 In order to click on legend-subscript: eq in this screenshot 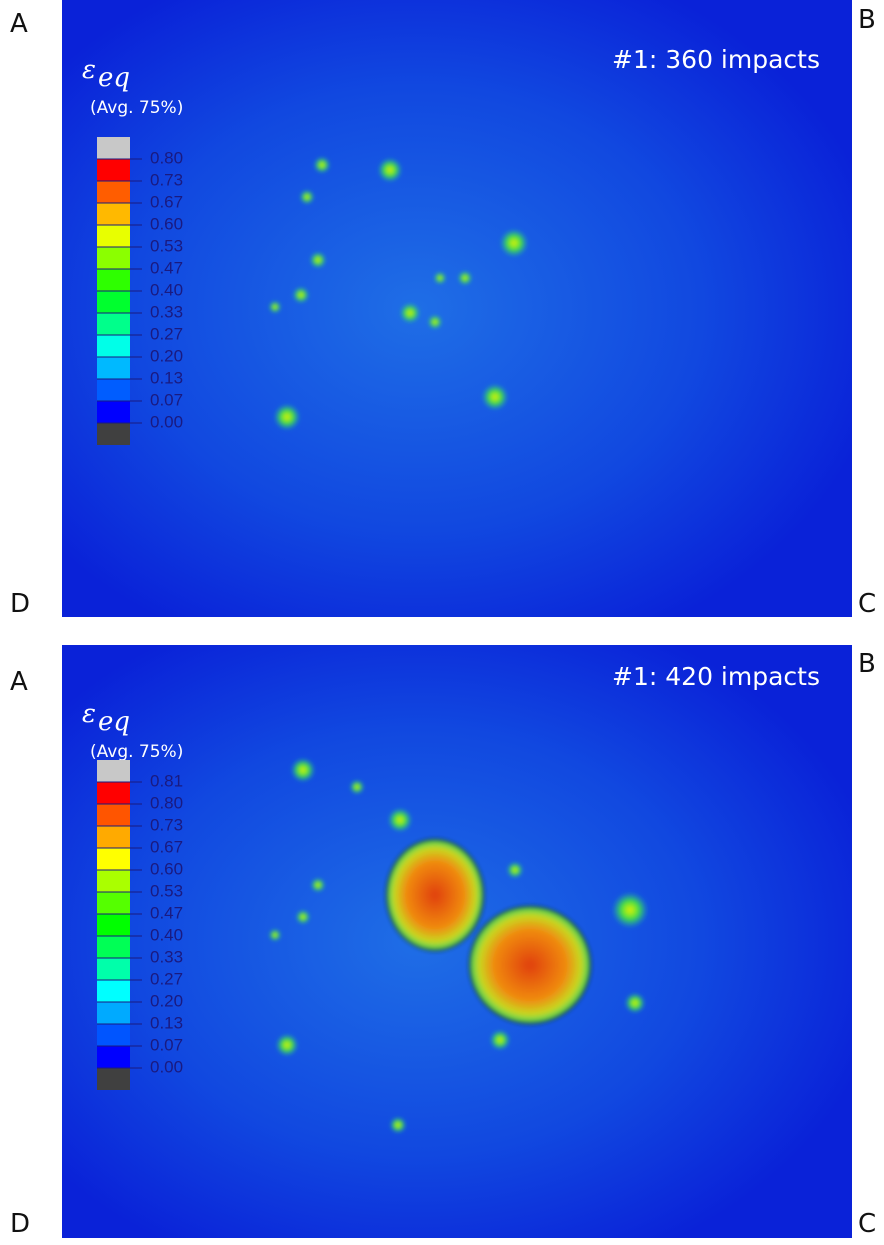, I will do `click(114, 78)`.